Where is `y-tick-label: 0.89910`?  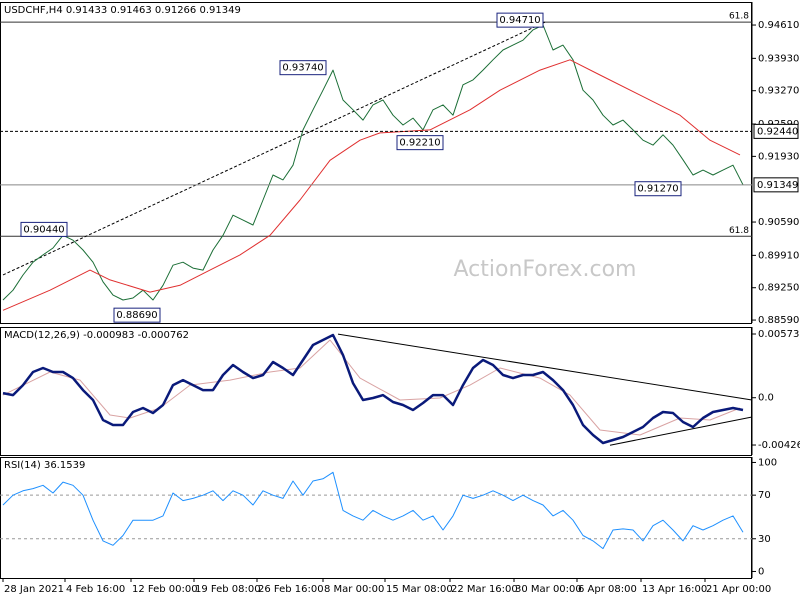 y-tick-label: 0.89910 is located at coordinates (778, 255).